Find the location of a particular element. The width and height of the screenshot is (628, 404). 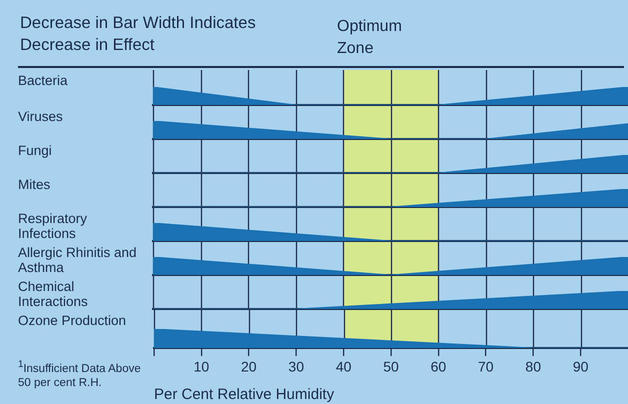

x-axis-title: Per Cent Relative Humidity is located at coordinates (244, 395).